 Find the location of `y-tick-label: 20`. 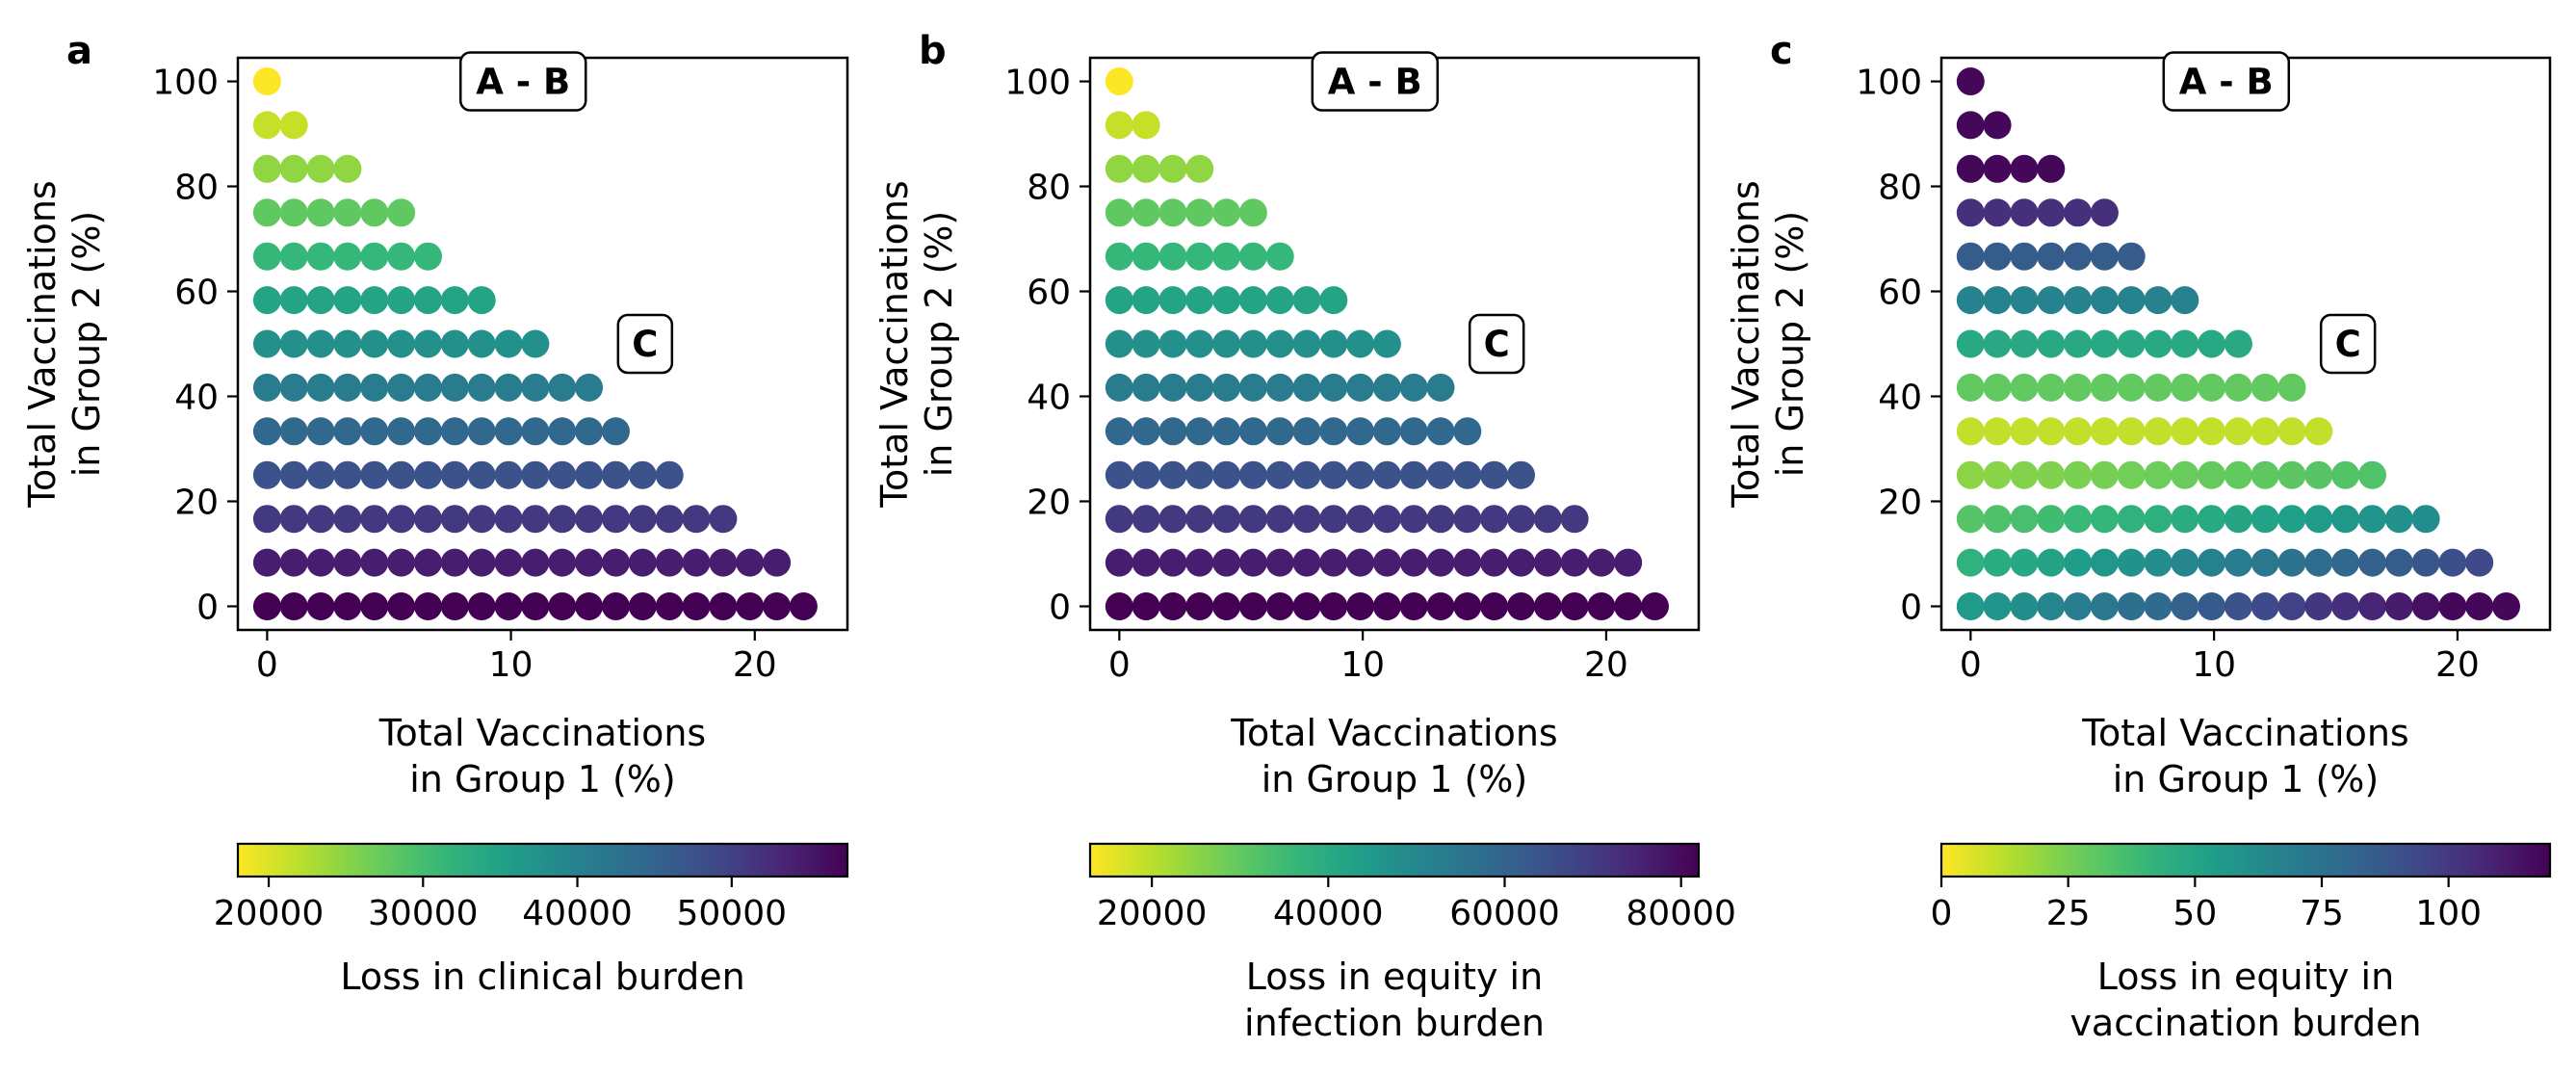

y-tick-label: 20 is located at coordinates (196, 503).